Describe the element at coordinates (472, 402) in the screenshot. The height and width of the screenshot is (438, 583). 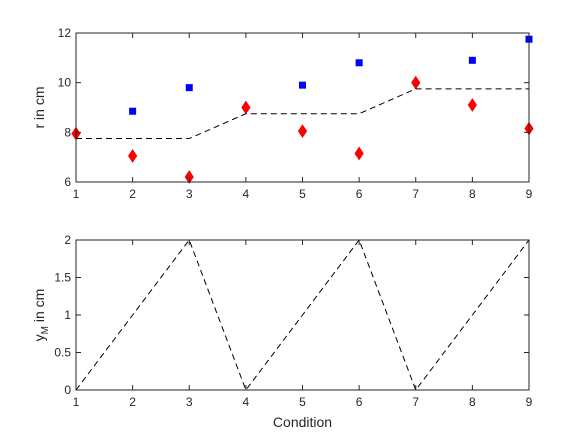
I see `bottom-x-tick-label: 8` at that location.